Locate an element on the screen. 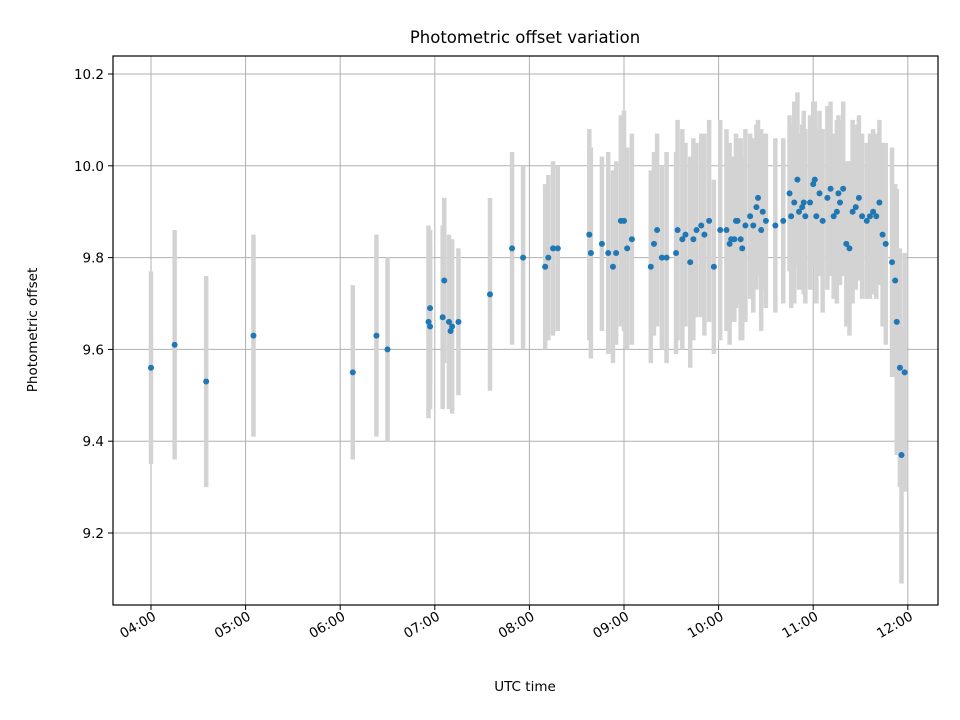 The width and height of the screenshot is (960, 720). y-axis-ticks: 9.2 9.4 9.6 9.8 10.0 10.2 is located at coordinates (93, 304).